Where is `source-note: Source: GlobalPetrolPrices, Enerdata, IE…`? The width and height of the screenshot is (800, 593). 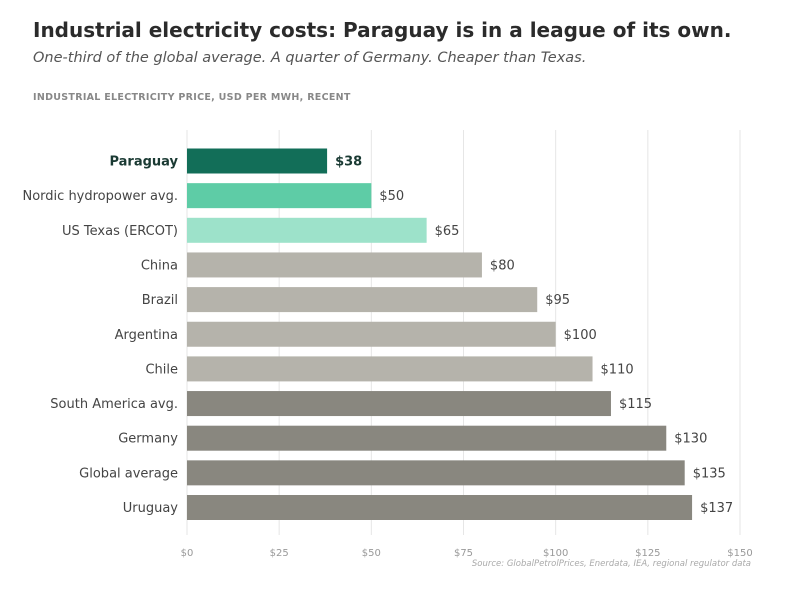
source-note: Source: GlobalPetrolPrices, Enerdata, IE… is located at coordinates (611, 564).